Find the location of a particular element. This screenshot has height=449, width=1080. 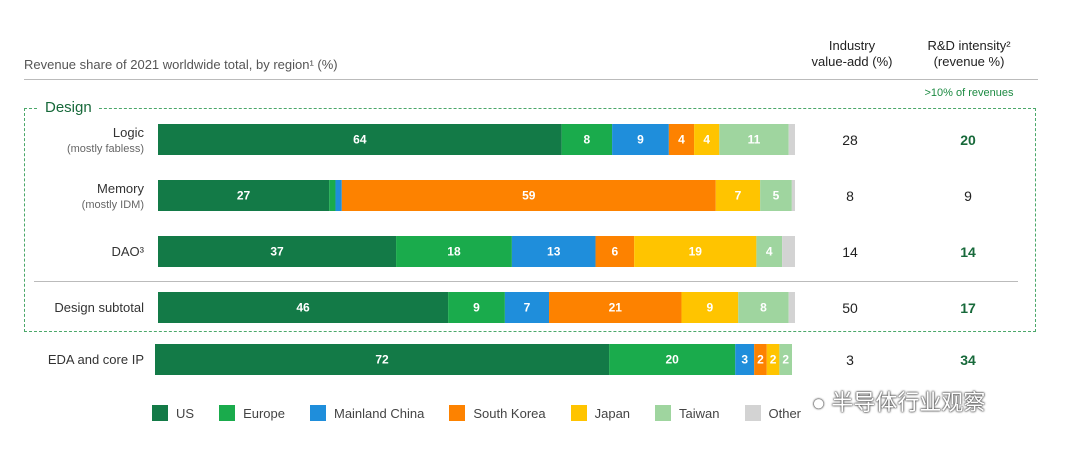

bar-value-label: 27 is located at coordinates (244, 196).